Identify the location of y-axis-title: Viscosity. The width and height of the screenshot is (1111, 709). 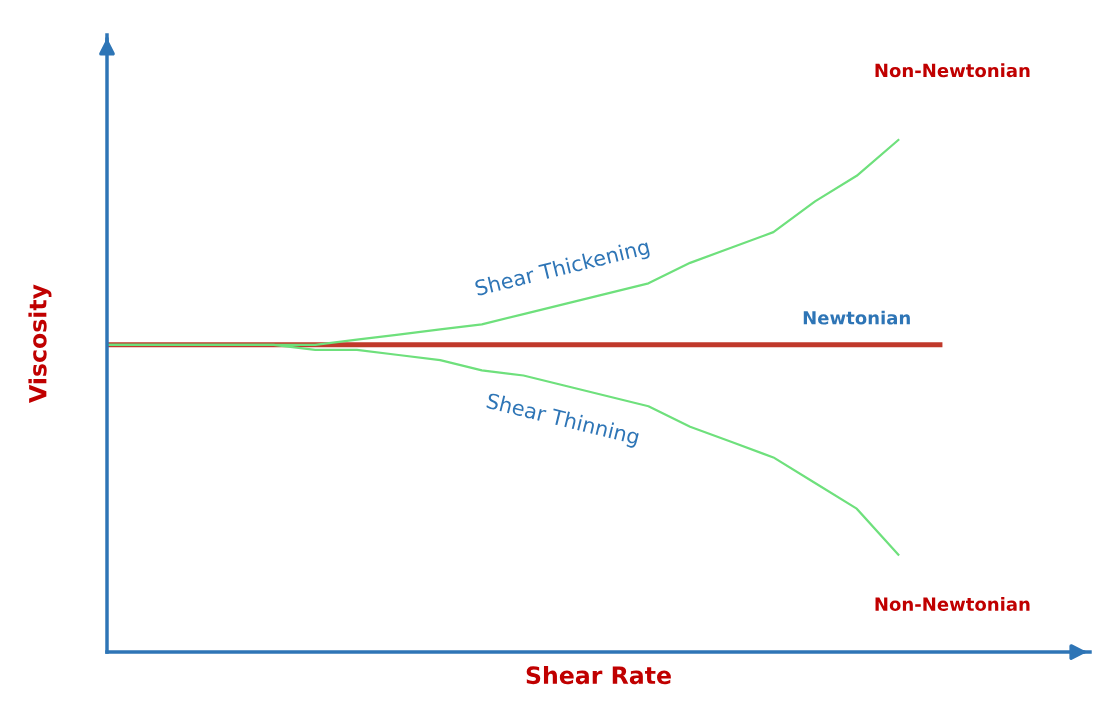
(40, 343).